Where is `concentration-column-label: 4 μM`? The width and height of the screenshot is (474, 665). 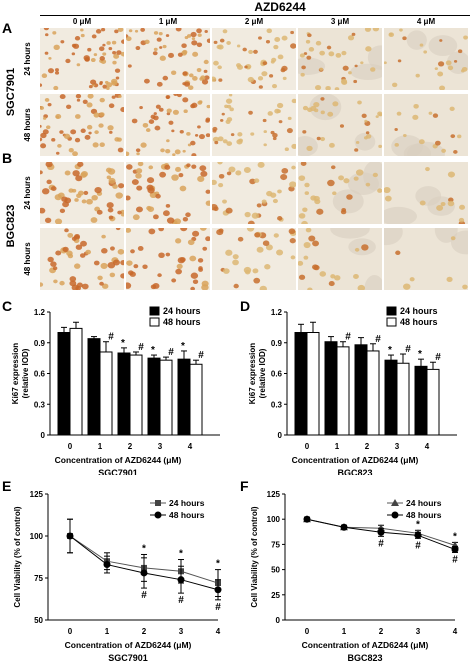
concentration-column-label: 4 μM is located at coordinates (426, 21).